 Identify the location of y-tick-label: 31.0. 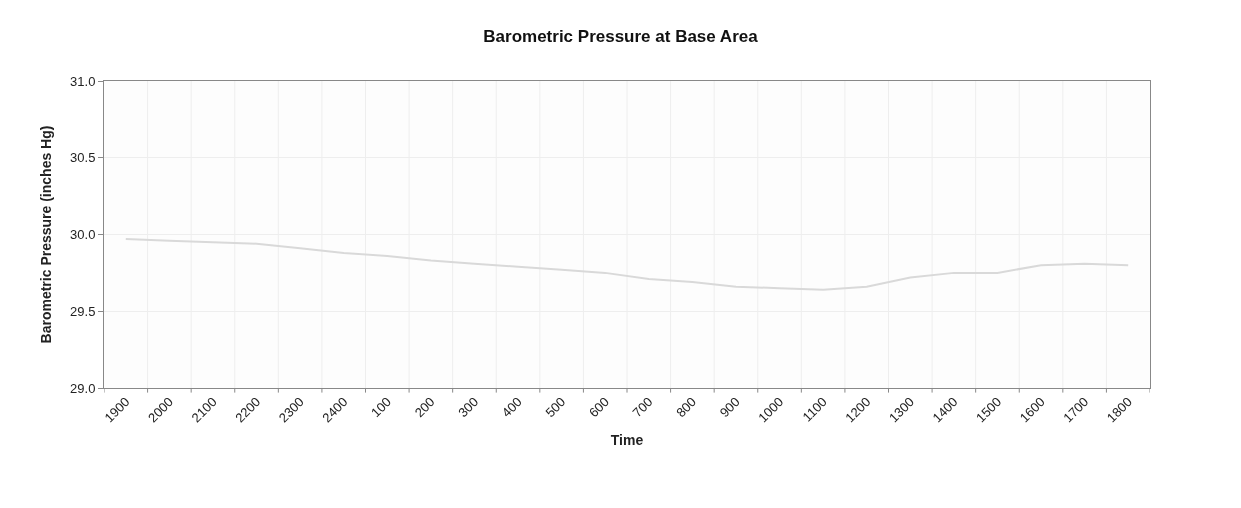
(83, 81).